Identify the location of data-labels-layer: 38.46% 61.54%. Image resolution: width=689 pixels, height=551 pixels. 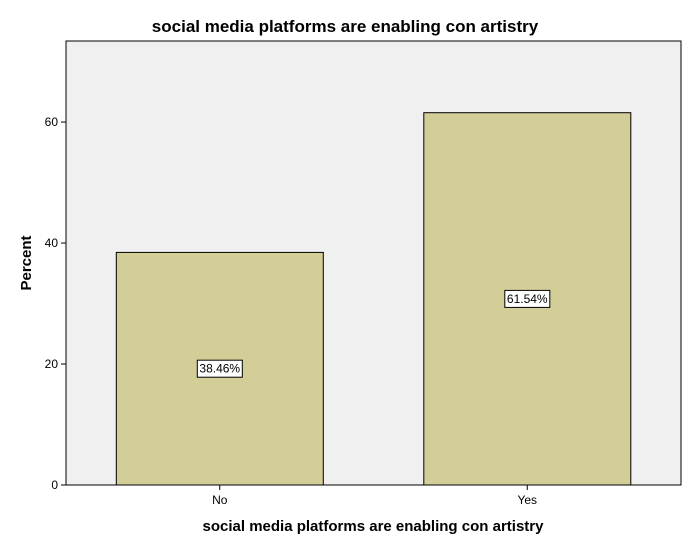
(373, 333).